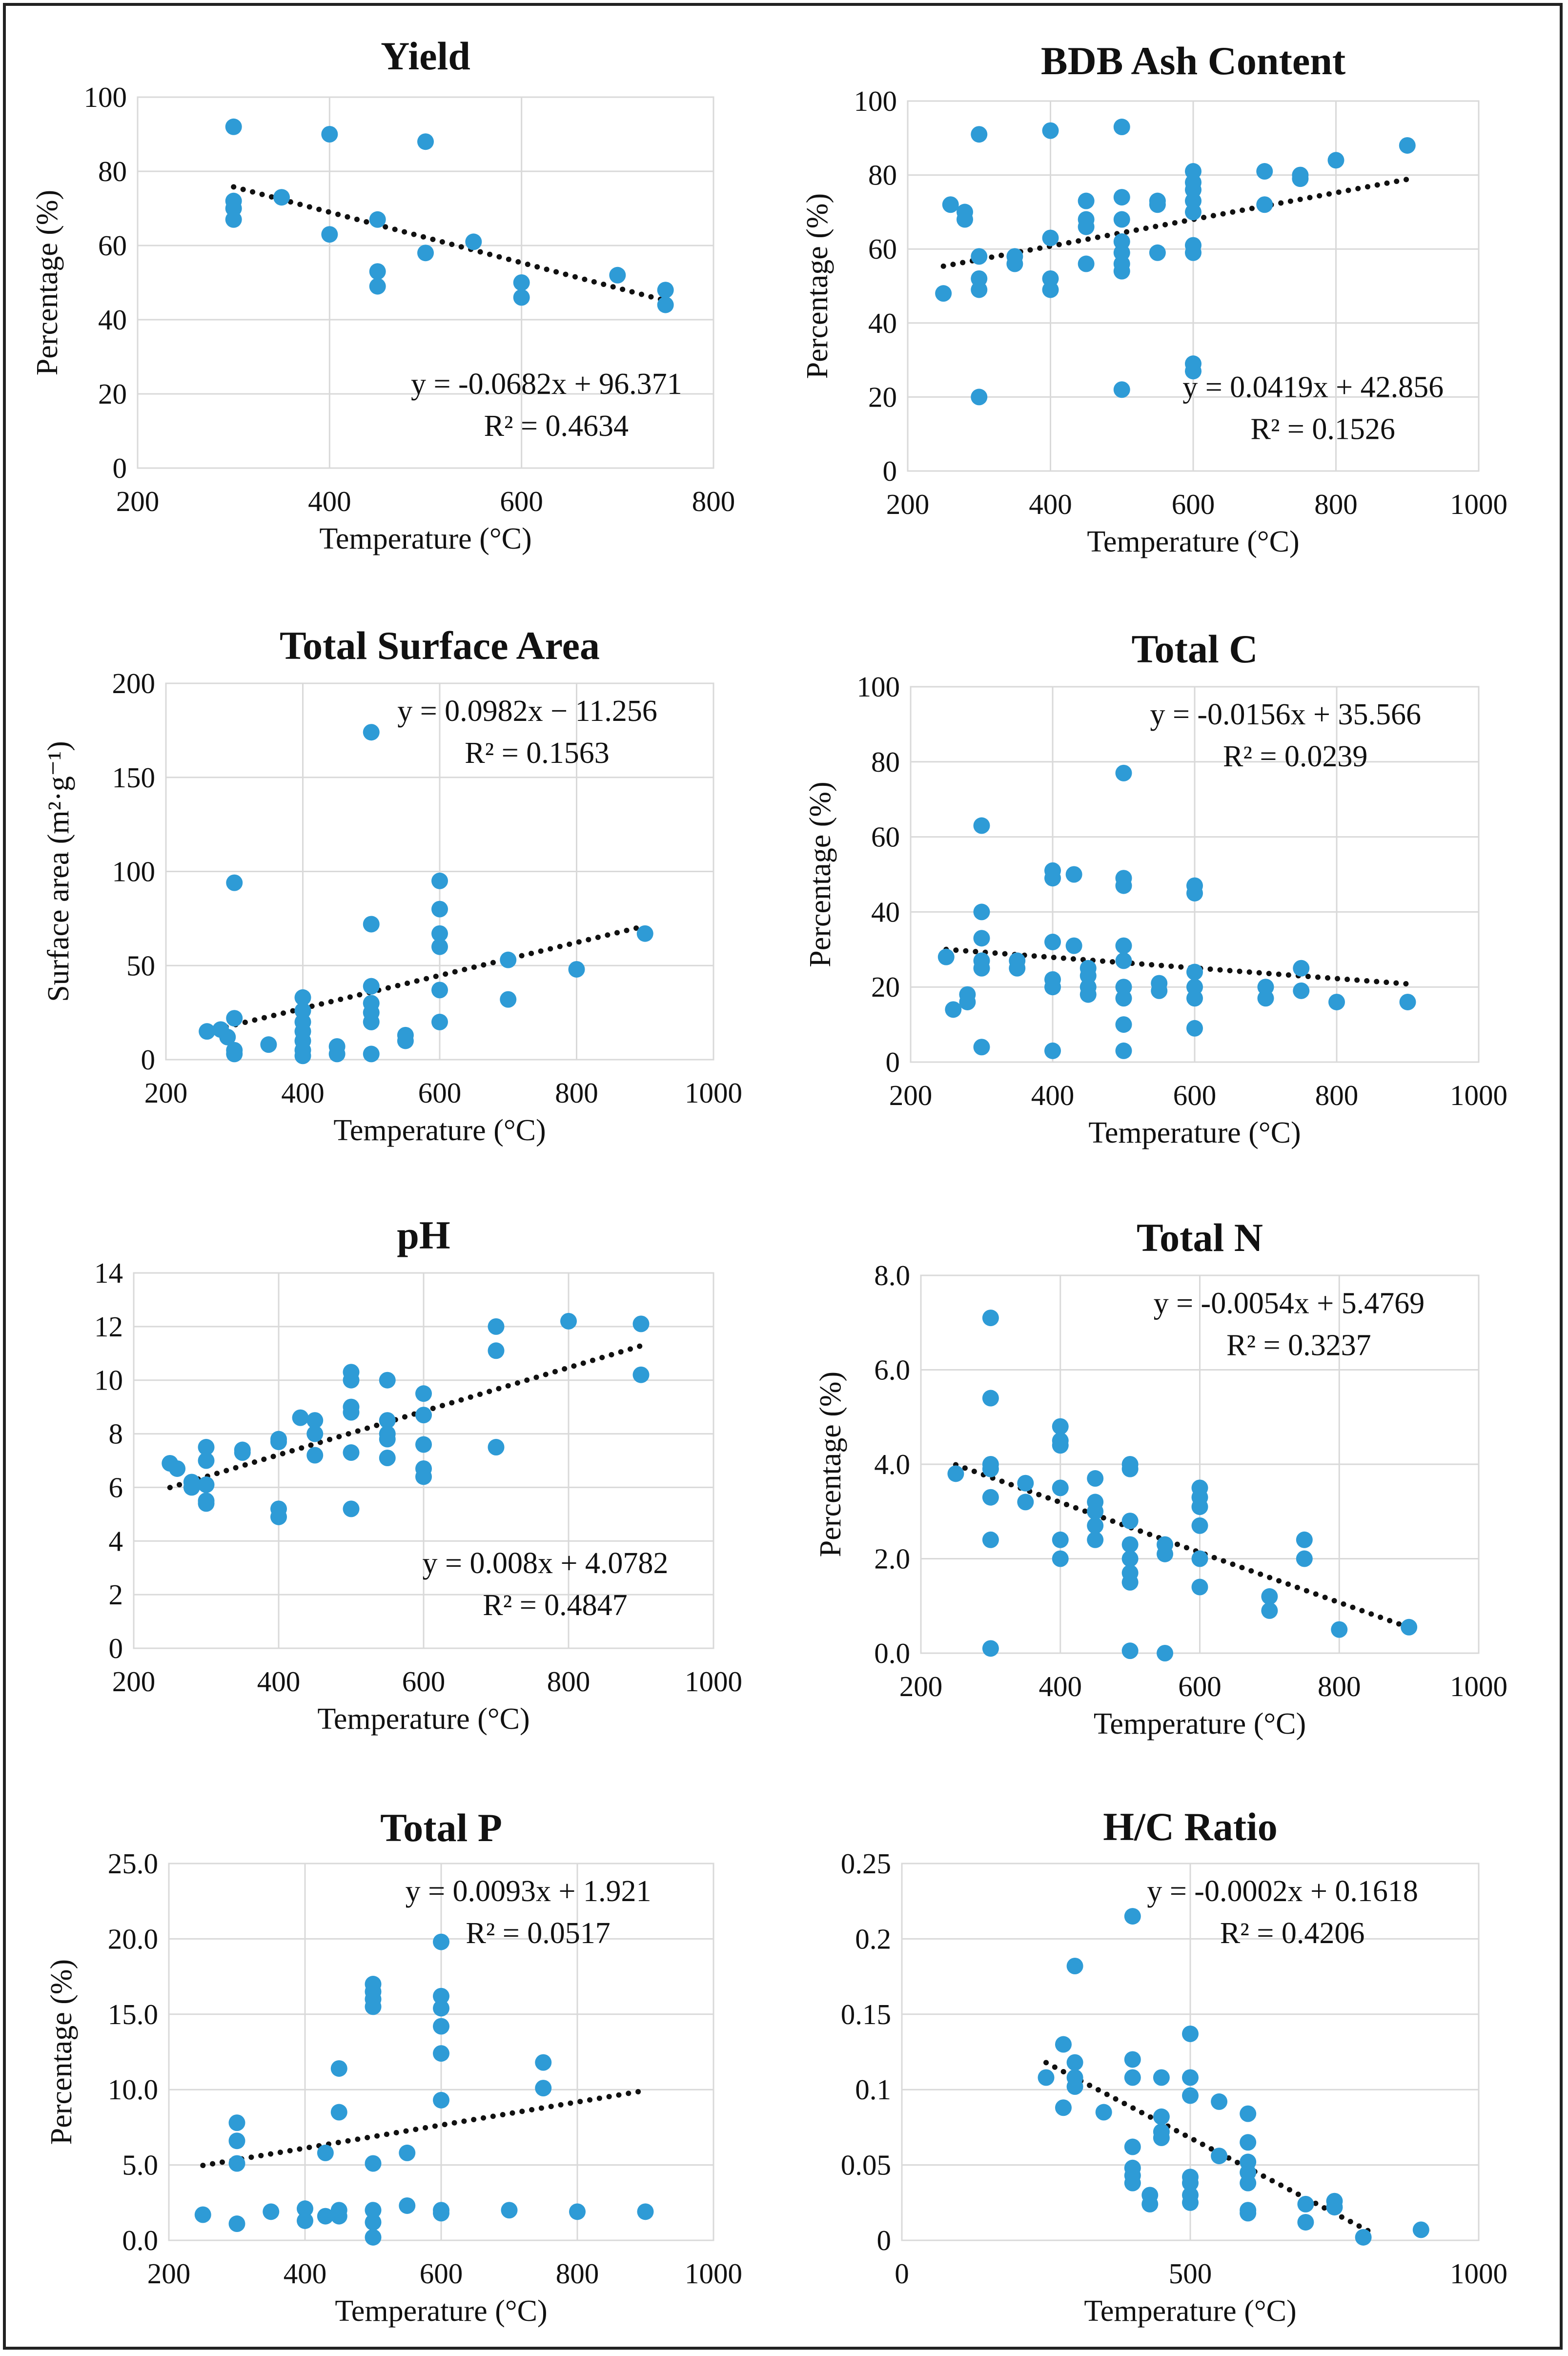  I want to click on trend-equation: y = -0.0002x + 0.1618, so click(1282, 1892).